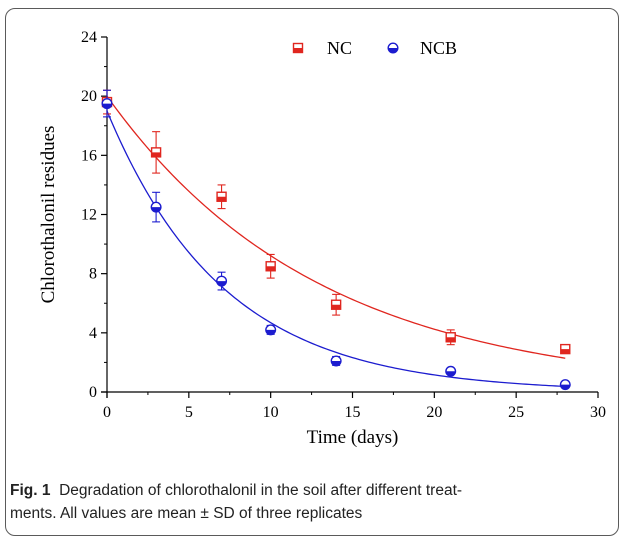  I want to click on caption-prefix: Fig. 1, so click(30, 490).